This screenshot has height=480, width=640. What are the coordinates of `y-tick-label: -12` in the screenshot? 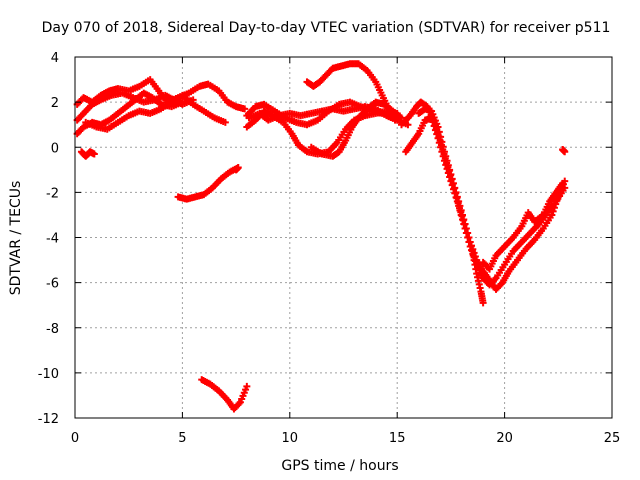 It's located at (48, 419).